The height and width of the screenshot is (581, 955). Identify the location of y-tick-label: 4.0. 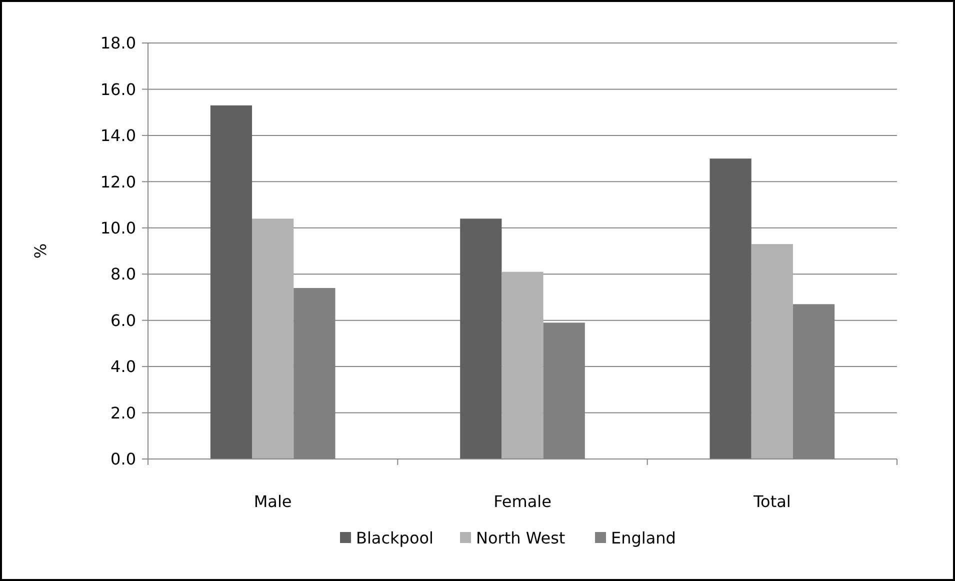
(123, 366).